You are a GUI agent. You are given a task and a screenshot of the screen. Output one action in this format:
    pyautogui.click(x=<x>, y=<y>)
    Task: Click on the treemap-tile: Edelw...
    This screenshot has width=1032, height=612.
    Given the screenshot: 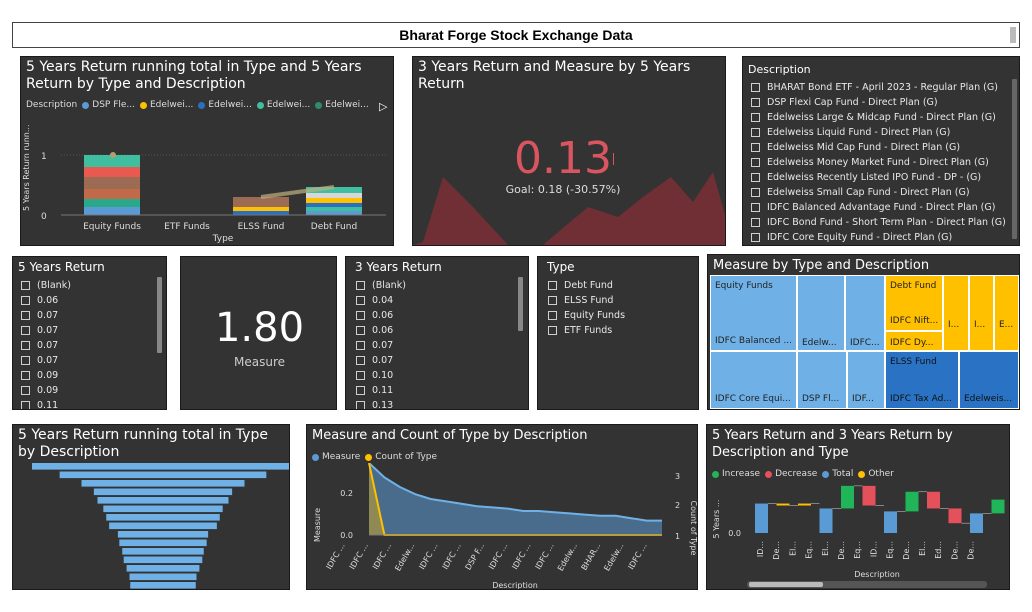 What is the action you would take?
    pyautogui.click(x=821, y=313)
    